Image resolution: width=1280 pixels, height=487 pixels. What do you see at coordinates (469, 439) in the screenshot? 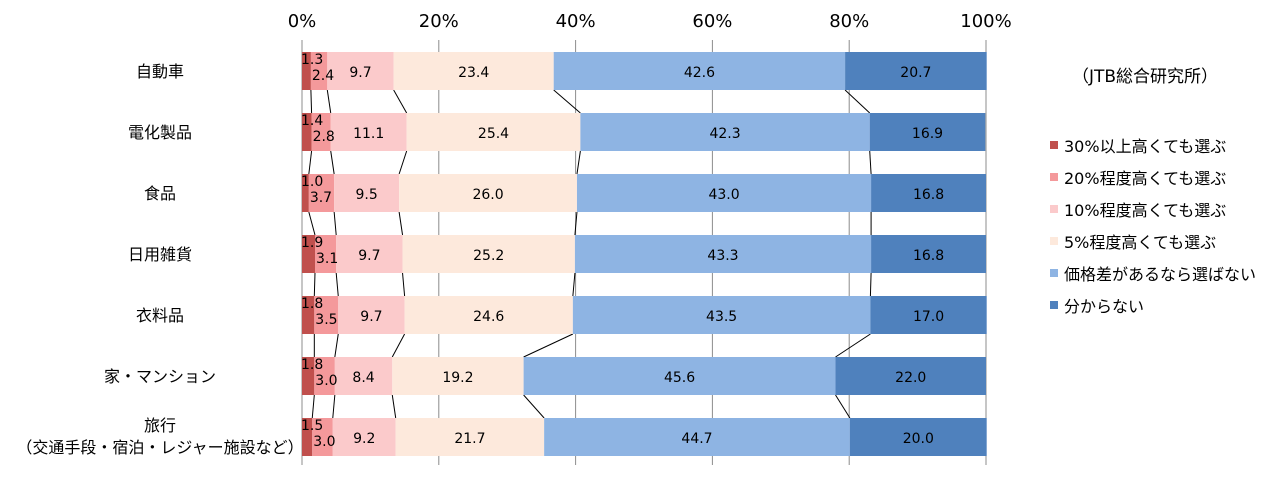
I see `data-label: 21.7` at bounding box center [469, 439].